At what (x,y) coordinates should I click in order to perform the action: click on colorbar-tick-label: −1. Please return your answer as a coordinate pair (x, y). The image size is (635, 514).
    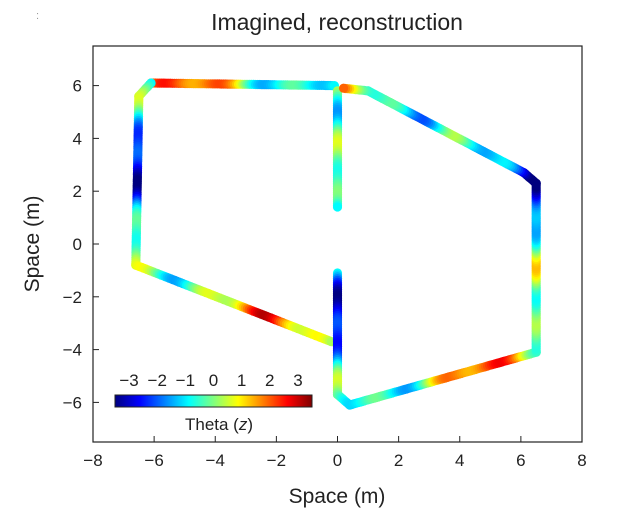
    Looking at the image, I should click on (185, 380).